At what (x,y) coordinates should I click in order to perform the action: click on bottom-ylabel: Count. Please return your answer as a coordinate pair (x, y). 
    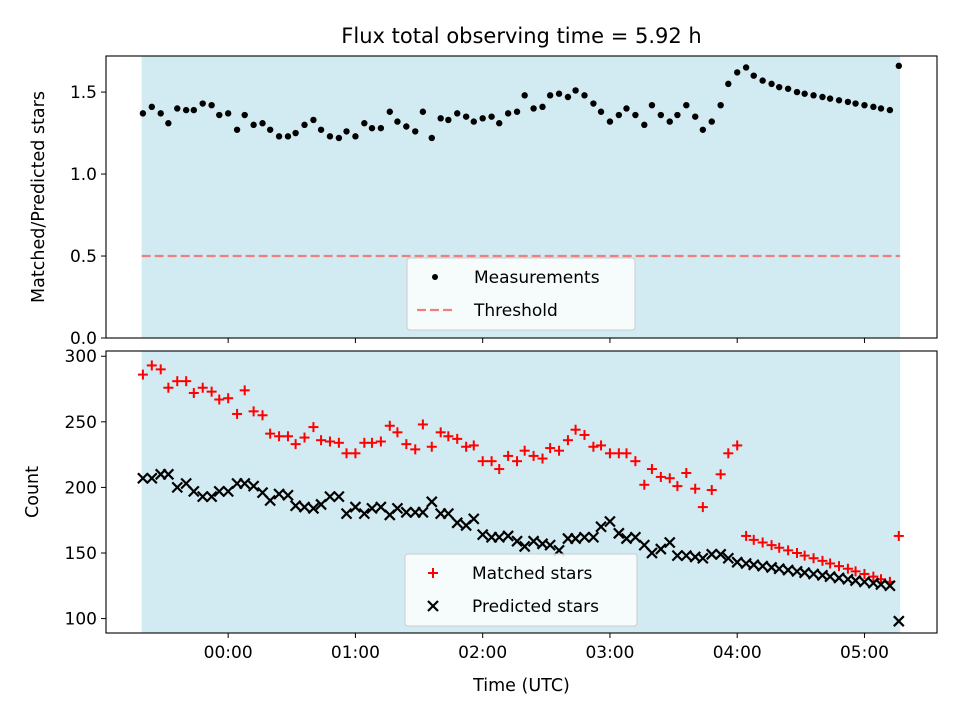
    Looking at the image, I should click on (33, 492).